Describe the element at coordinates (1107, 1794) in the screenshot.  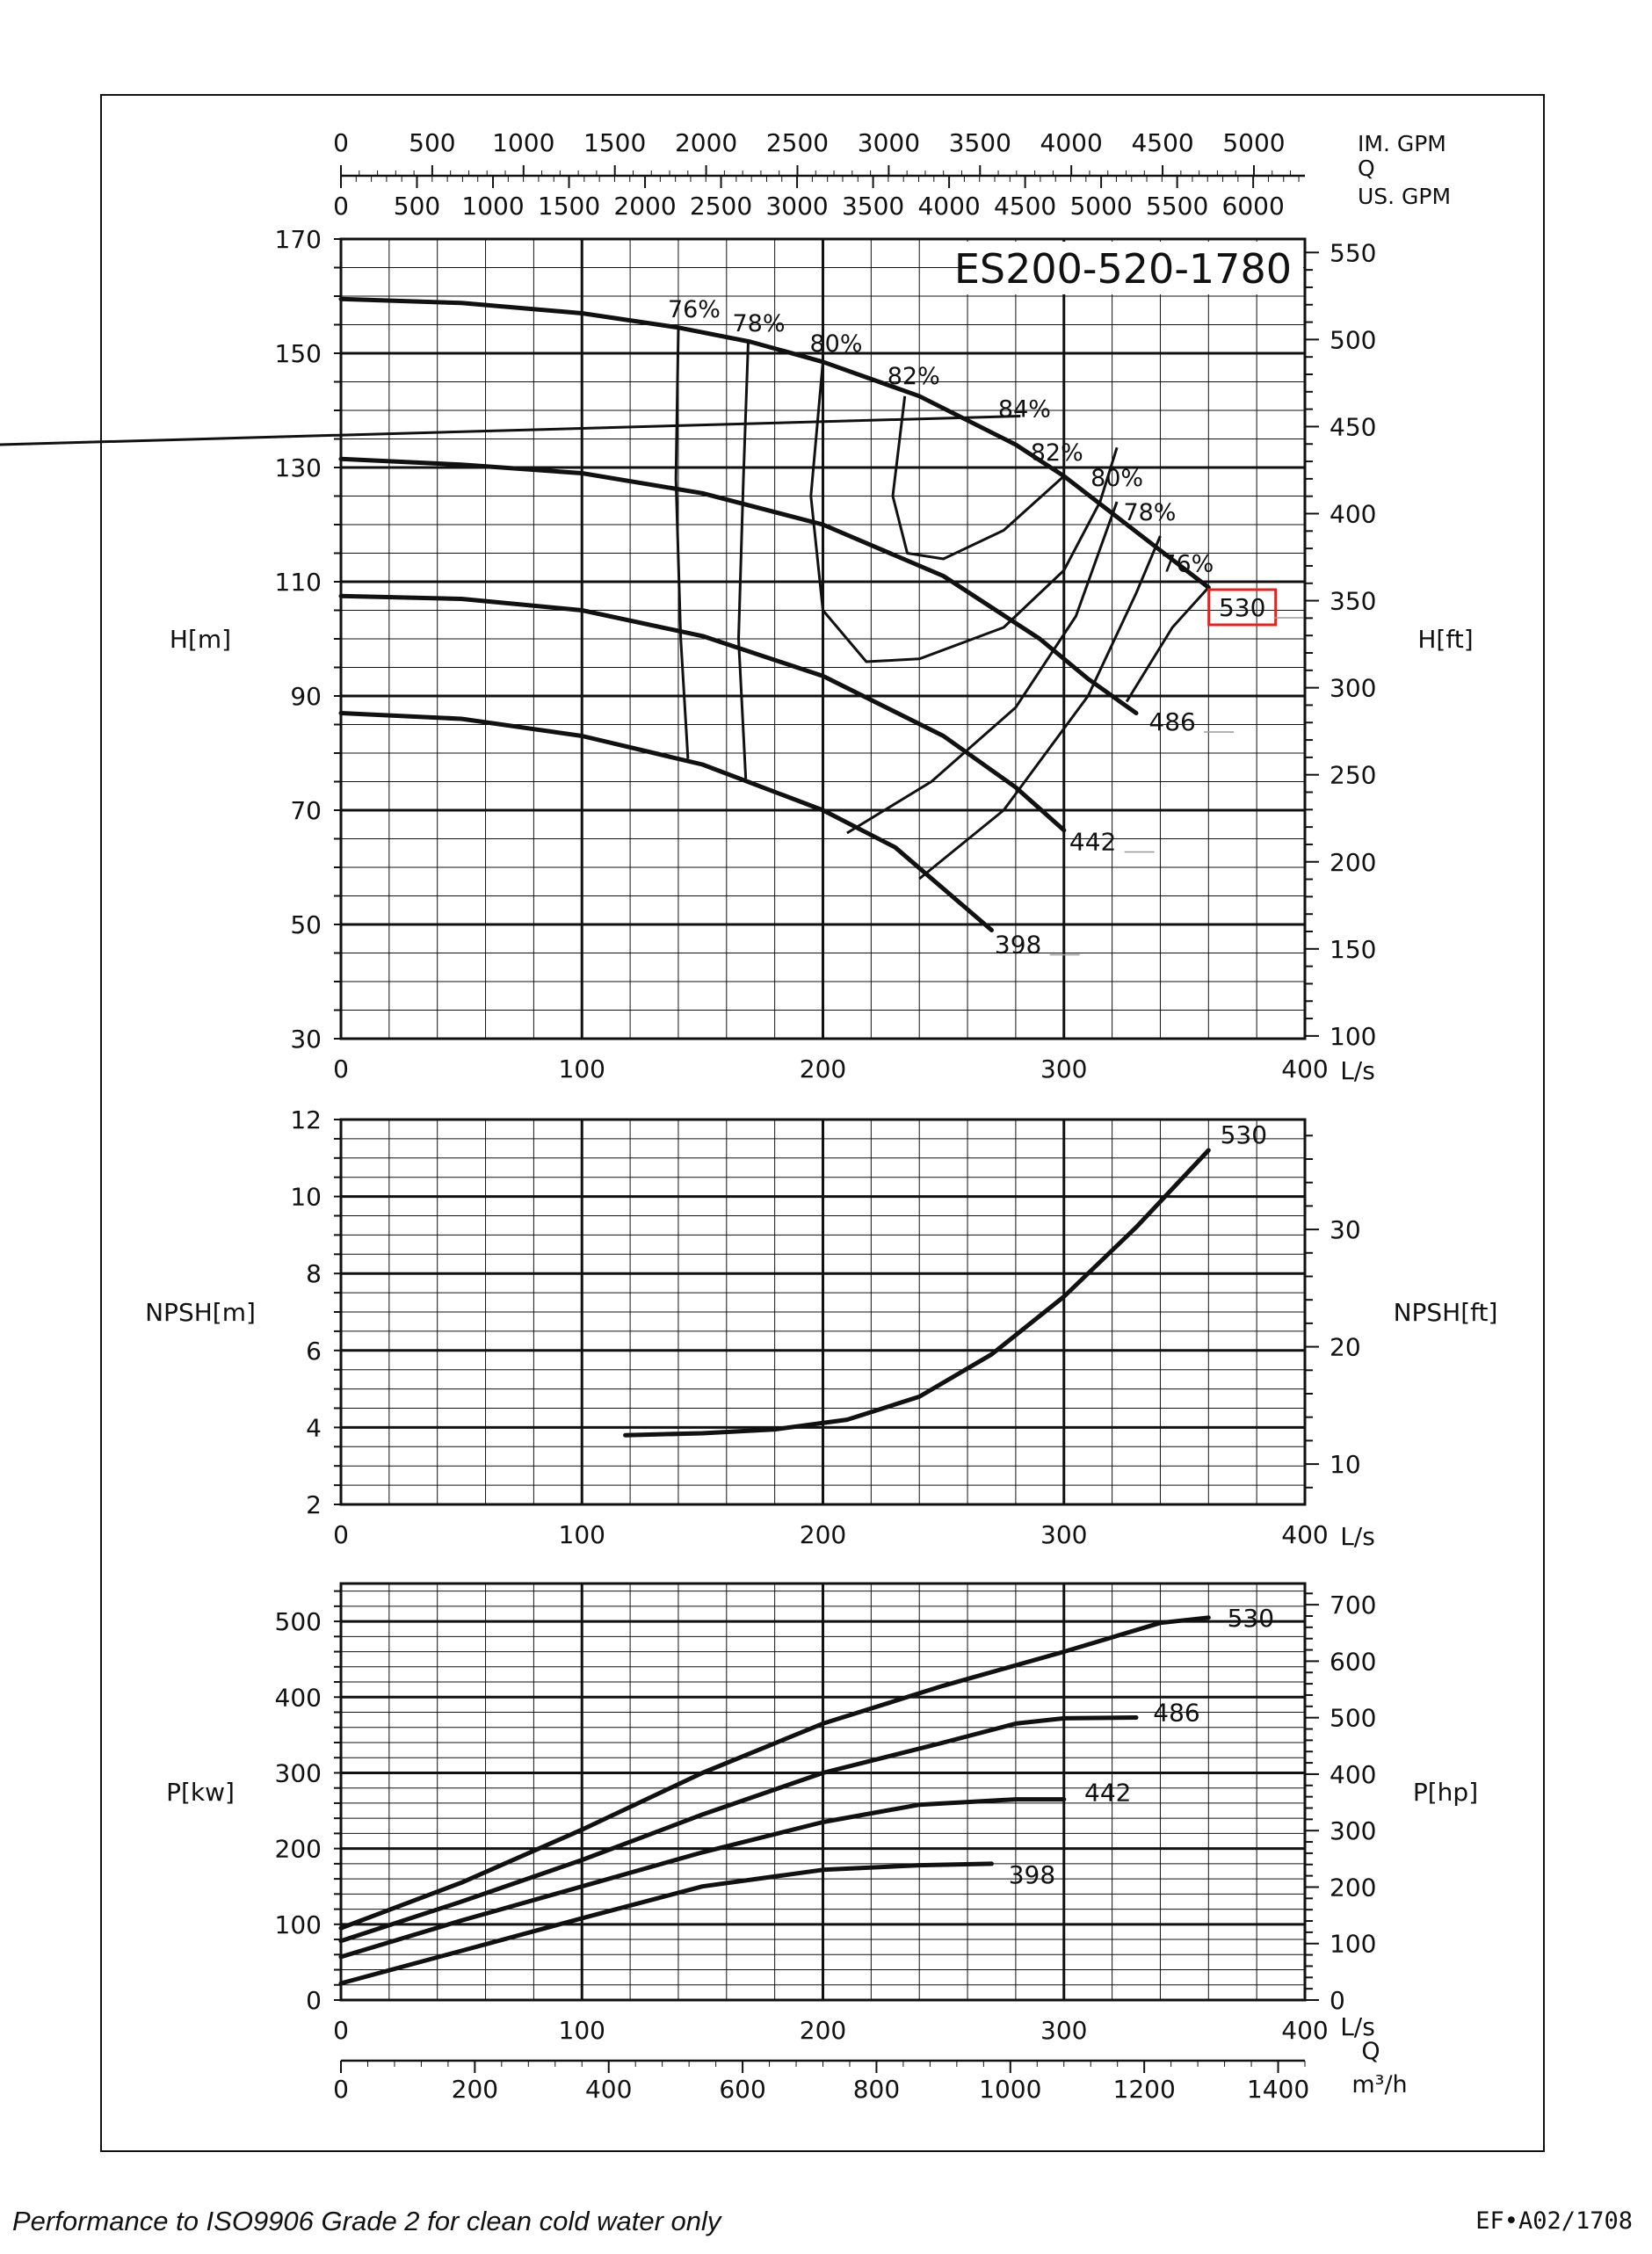
I see `power-series-label-442: 442` at that location.